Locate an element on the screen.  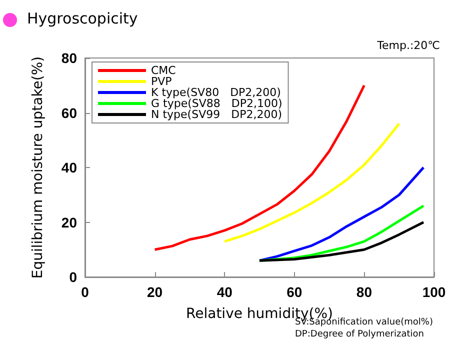
x-tick-label: 20 is located at coordinates (155, 292).